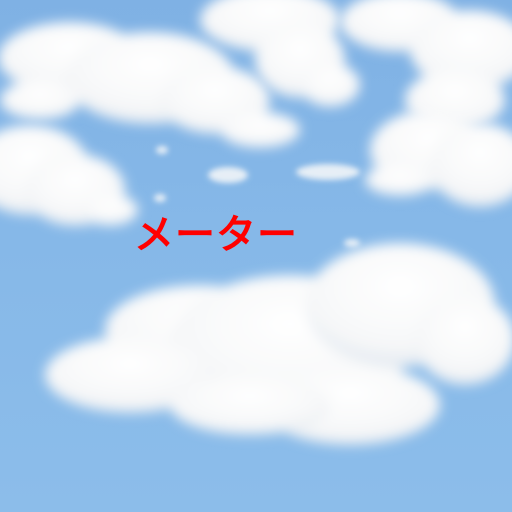 The image size is (512, 512). Describe the element at coordinates (426, 65) in the screenshot. I see `cloud-top-right` at that location.